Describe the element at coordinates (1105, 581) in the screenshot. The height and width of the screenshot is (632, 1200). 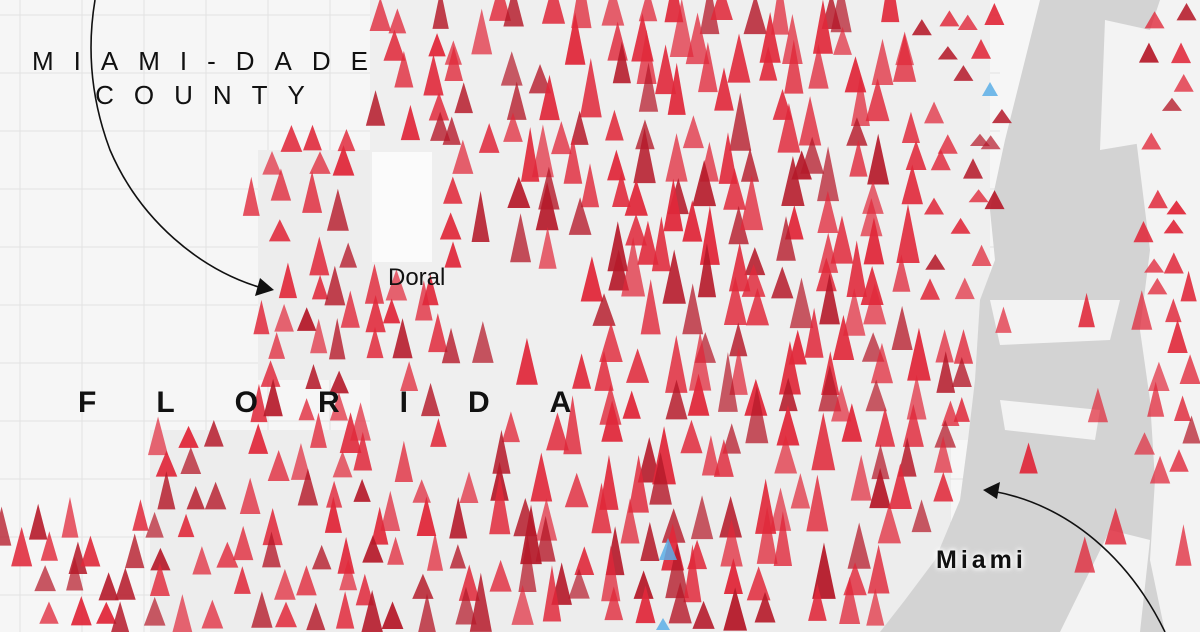
I see `island` at that location.